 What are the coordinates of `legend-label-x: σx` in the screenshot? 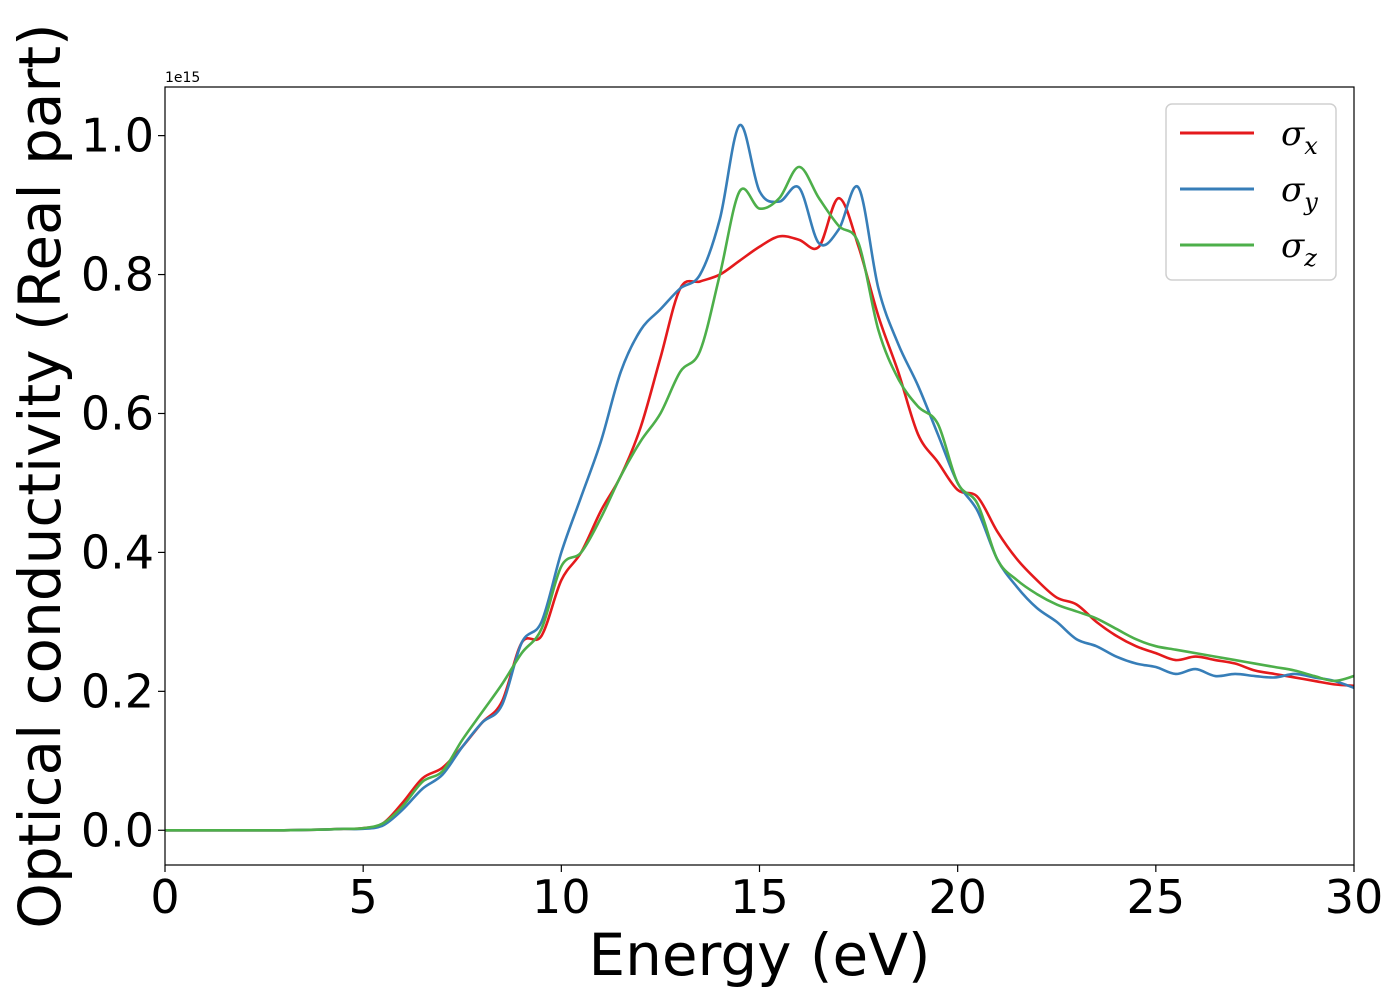 It's located at (1299, 137).